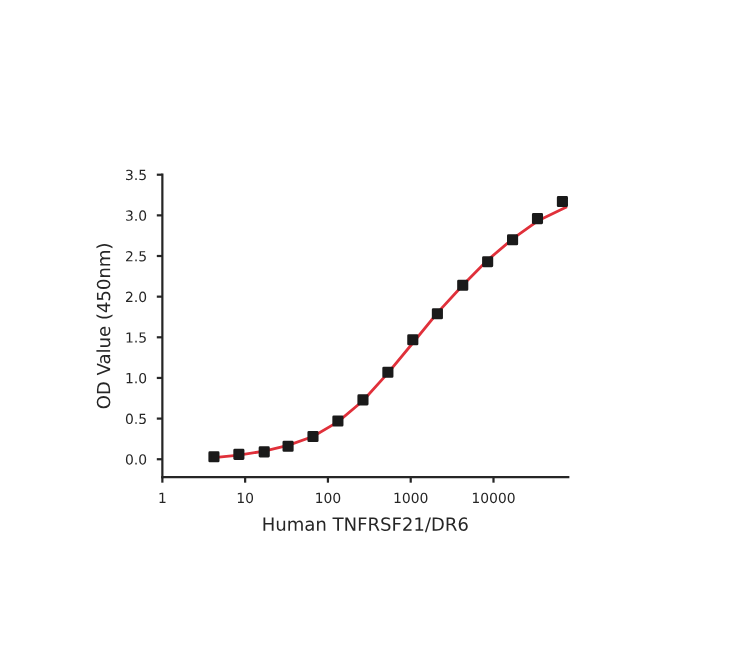 The image size is (738, 672). What do you see at coordinates (365, 525) in the screenshot?
I see `x-axis-title: Human TNFRSF21/DR6` at bounding box center [365, 525].